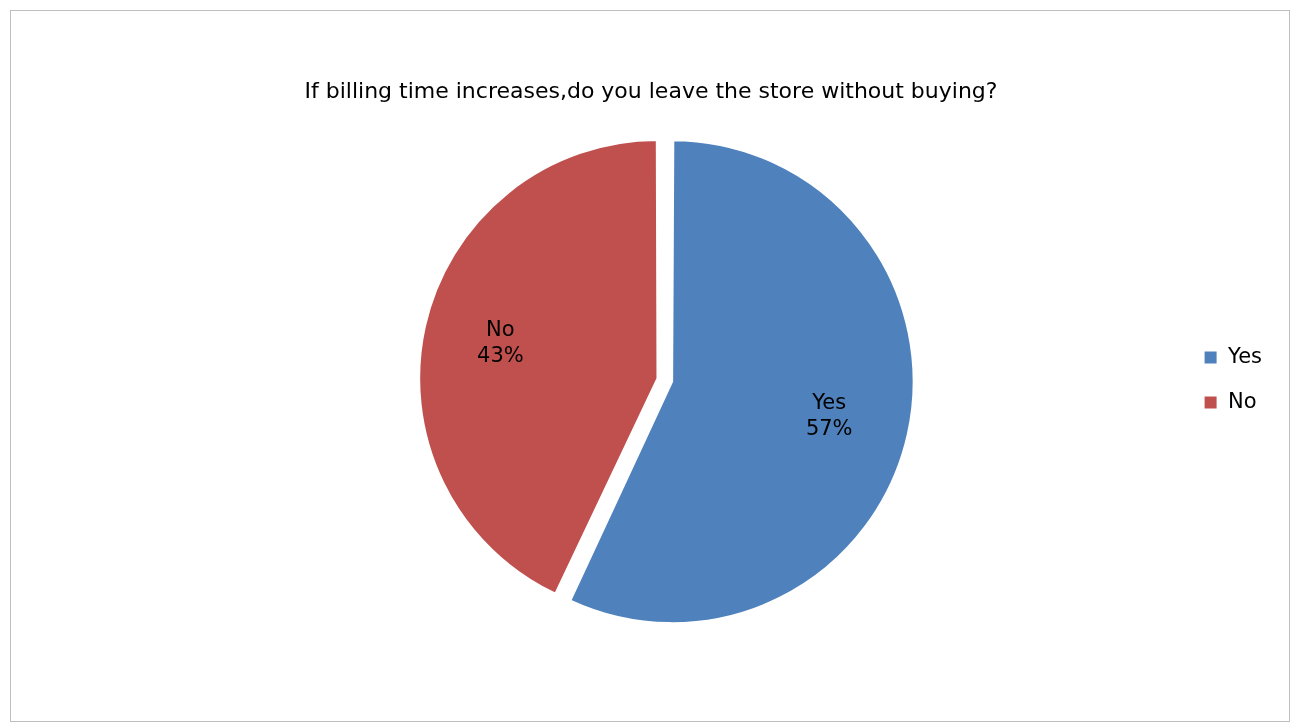 The width and height of the screenshot is (1302, 722). I want to click on slice-label: No, so click(500, 328).